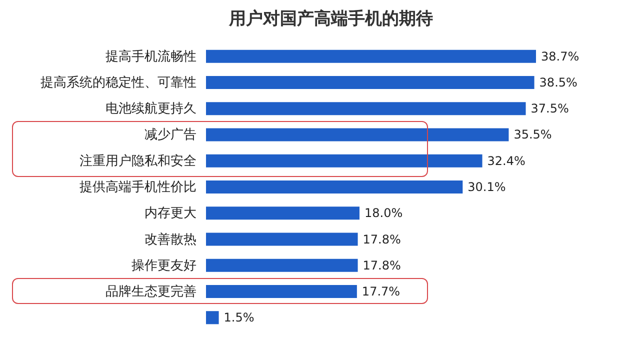  Describe the element at coordinates (560, 56) in the screenshot. I see `data-label: 38.7%` at that location.